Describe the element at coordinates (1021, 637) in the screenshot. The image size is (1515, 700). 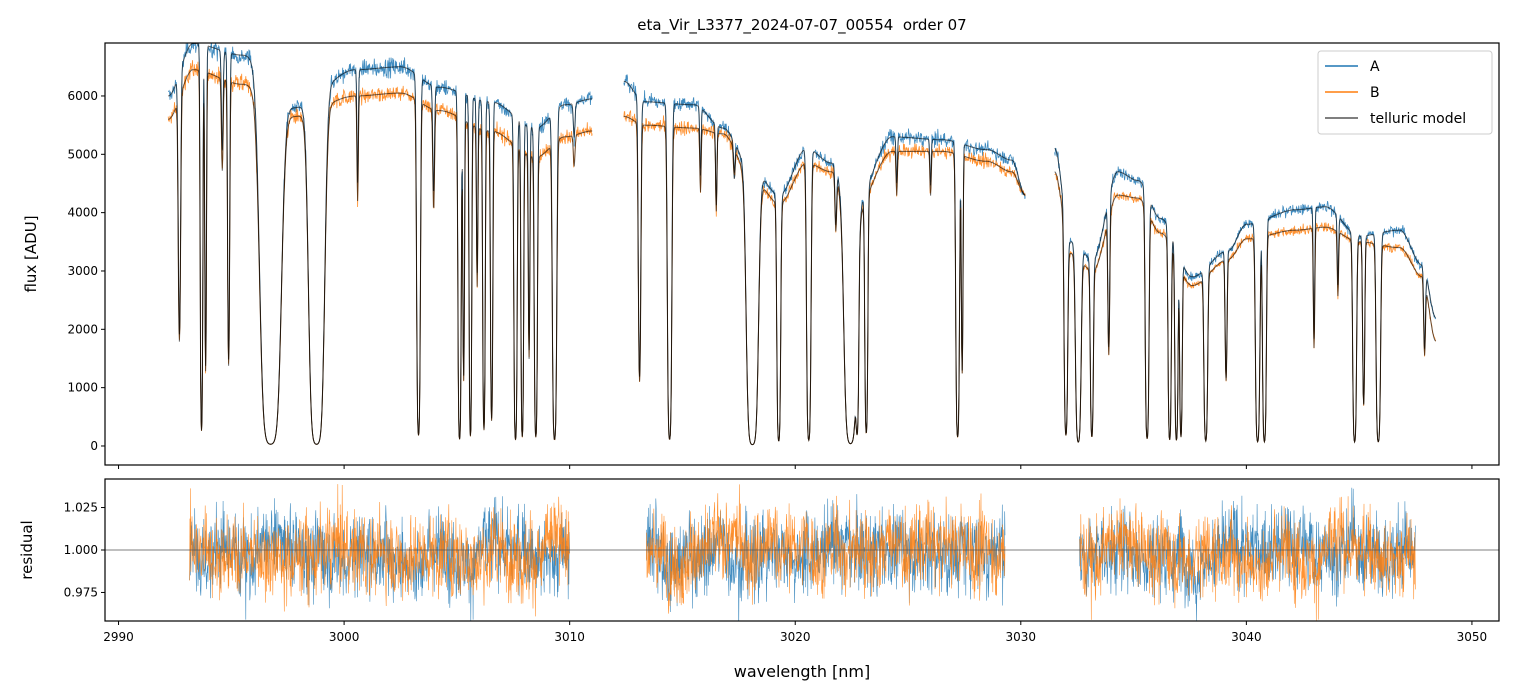
I see `x-tick-label: 3030` at that location.